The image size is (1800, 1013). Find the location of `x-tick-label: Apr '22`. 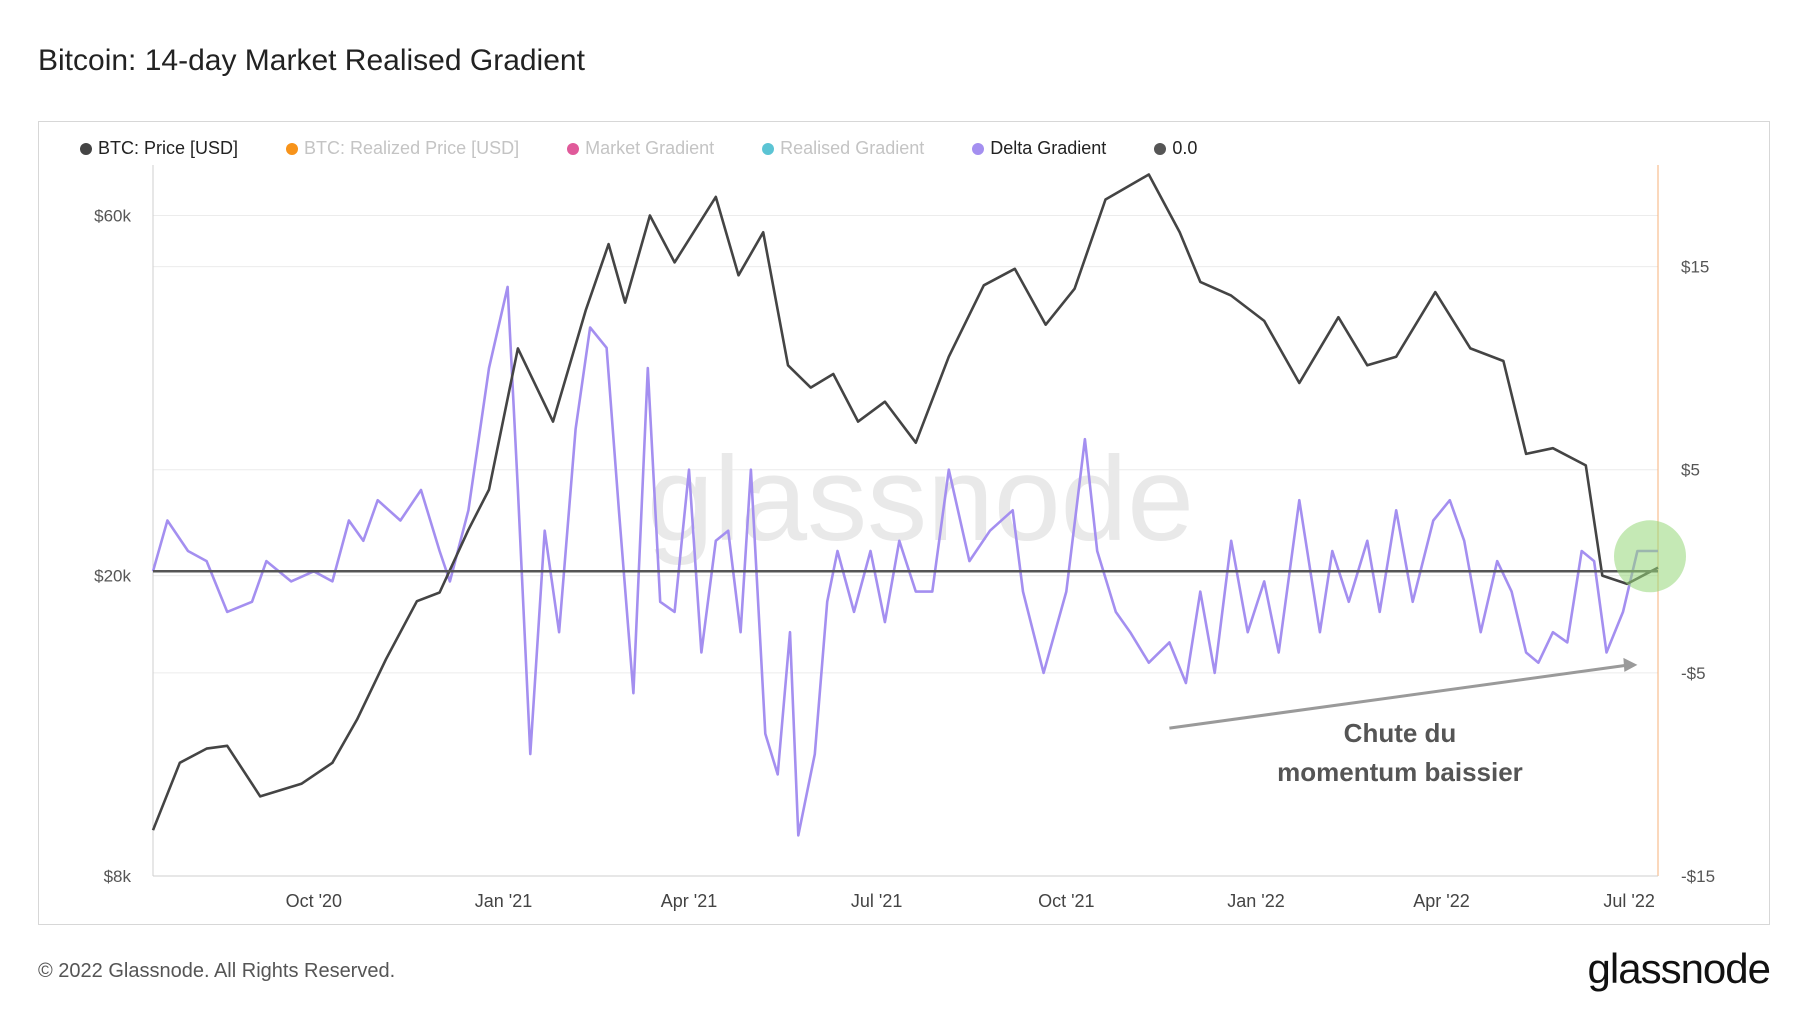

x-tick-label: Apr '22 is located at coordinates (1441, 901).